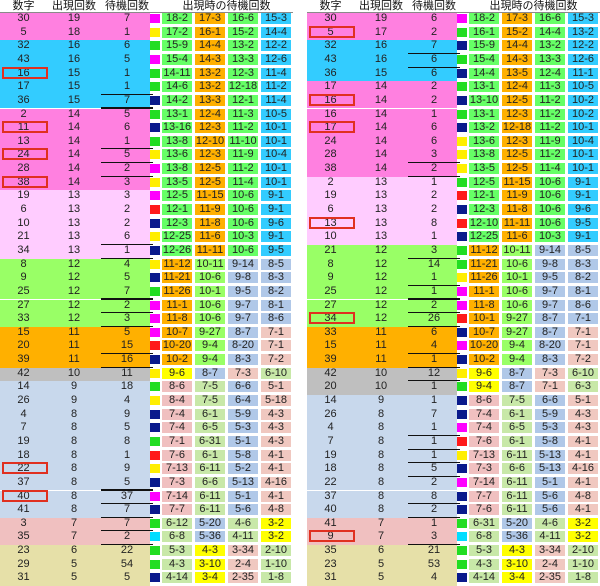 This screenshot has width=600, height=586. Describe the element at coordinates (276, 196) in the screenshot. I see `wait-history-cell: 9-1` at that location.